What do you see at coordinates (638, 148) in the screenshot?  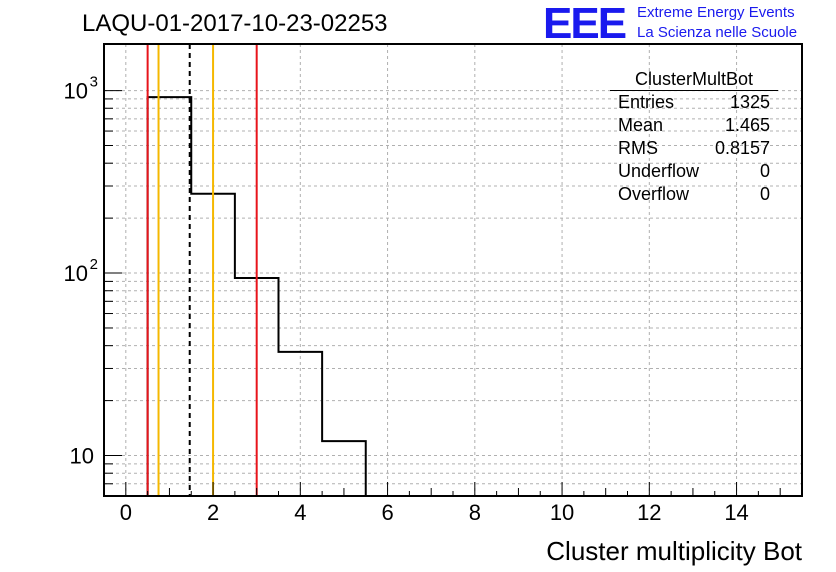 I see `stats-label: RMS` at bounding box center [638, 148].